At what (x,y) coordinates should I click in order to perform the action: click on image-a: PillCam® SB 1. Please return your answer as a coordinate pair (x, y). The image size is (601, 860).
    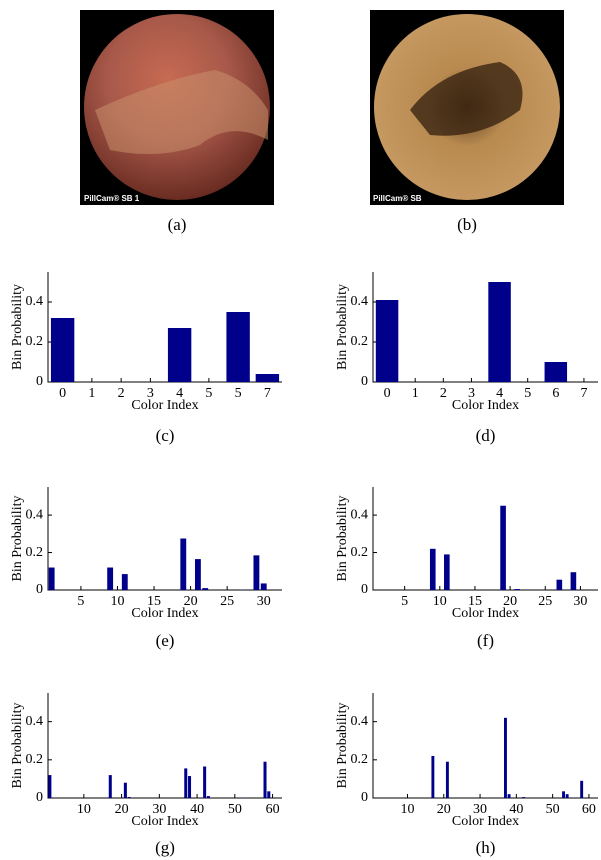
    Looking at the image, I should click on (177, 107).